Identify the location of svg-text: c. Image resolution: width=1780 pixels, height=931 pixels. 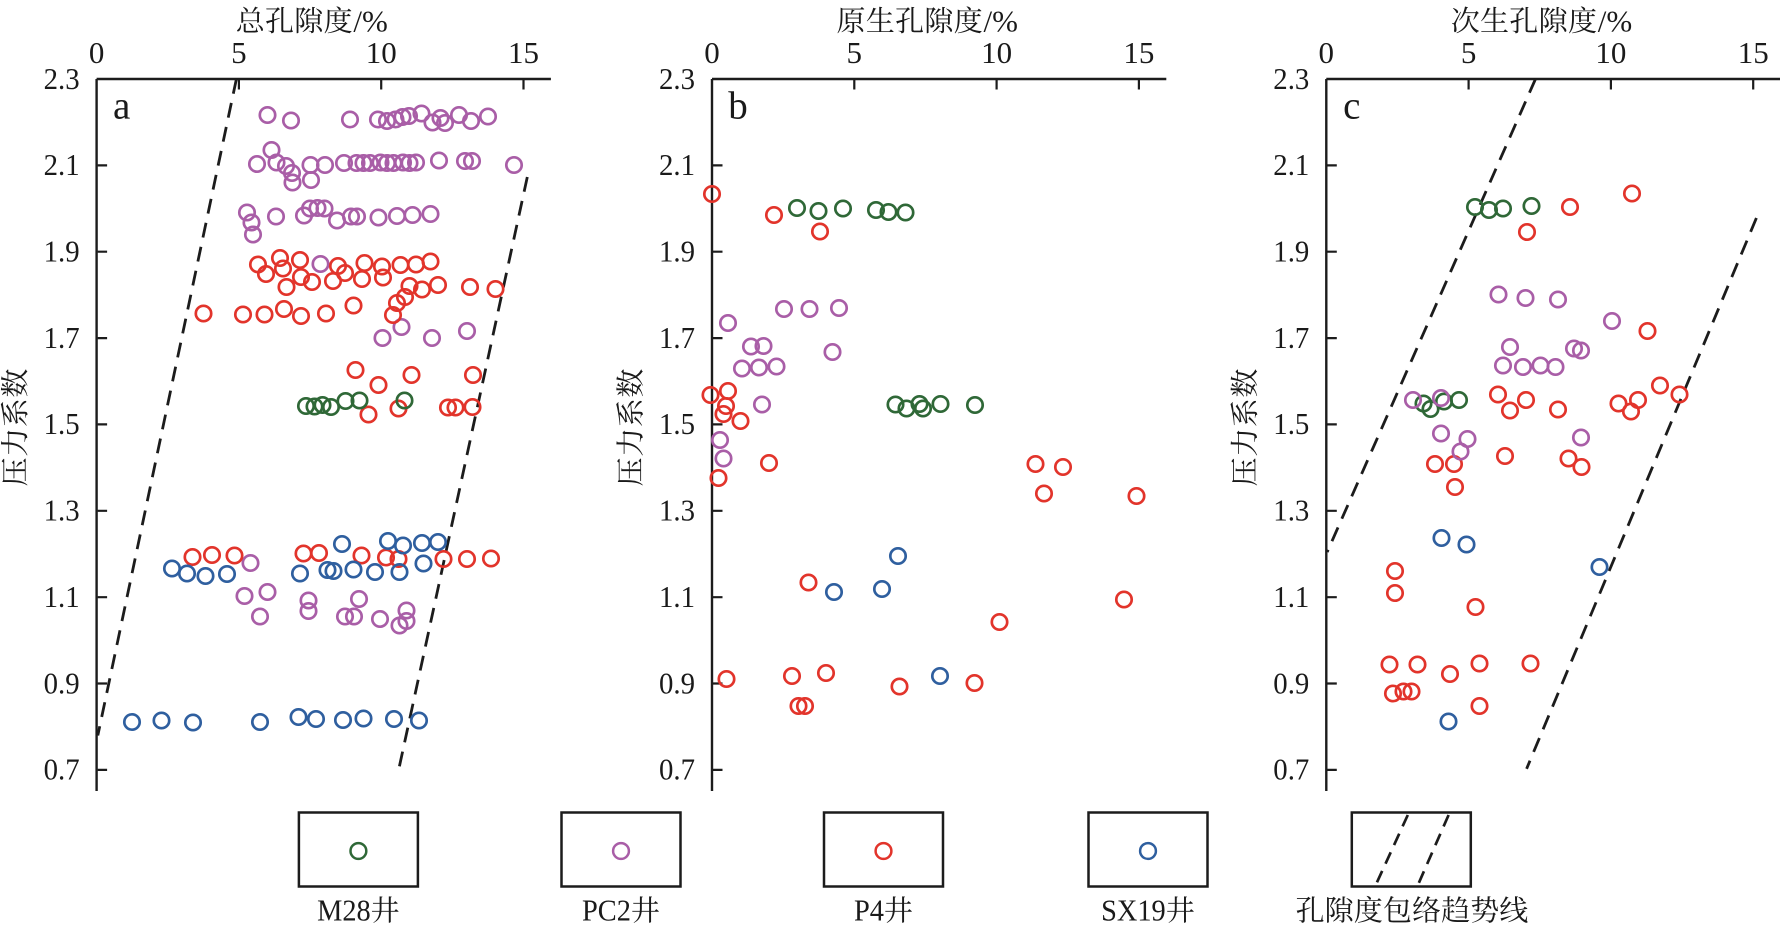
(1351, 106).